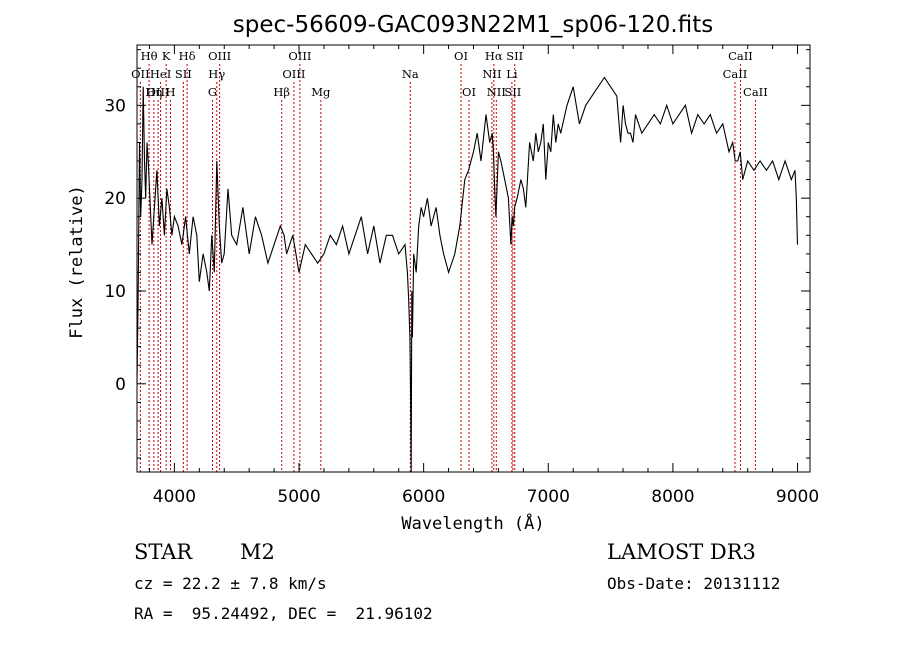  What do you see at coordinates (512, 74) in the screenshot?
I see `line-marker-label: Li` at bounding box center [512, 74].